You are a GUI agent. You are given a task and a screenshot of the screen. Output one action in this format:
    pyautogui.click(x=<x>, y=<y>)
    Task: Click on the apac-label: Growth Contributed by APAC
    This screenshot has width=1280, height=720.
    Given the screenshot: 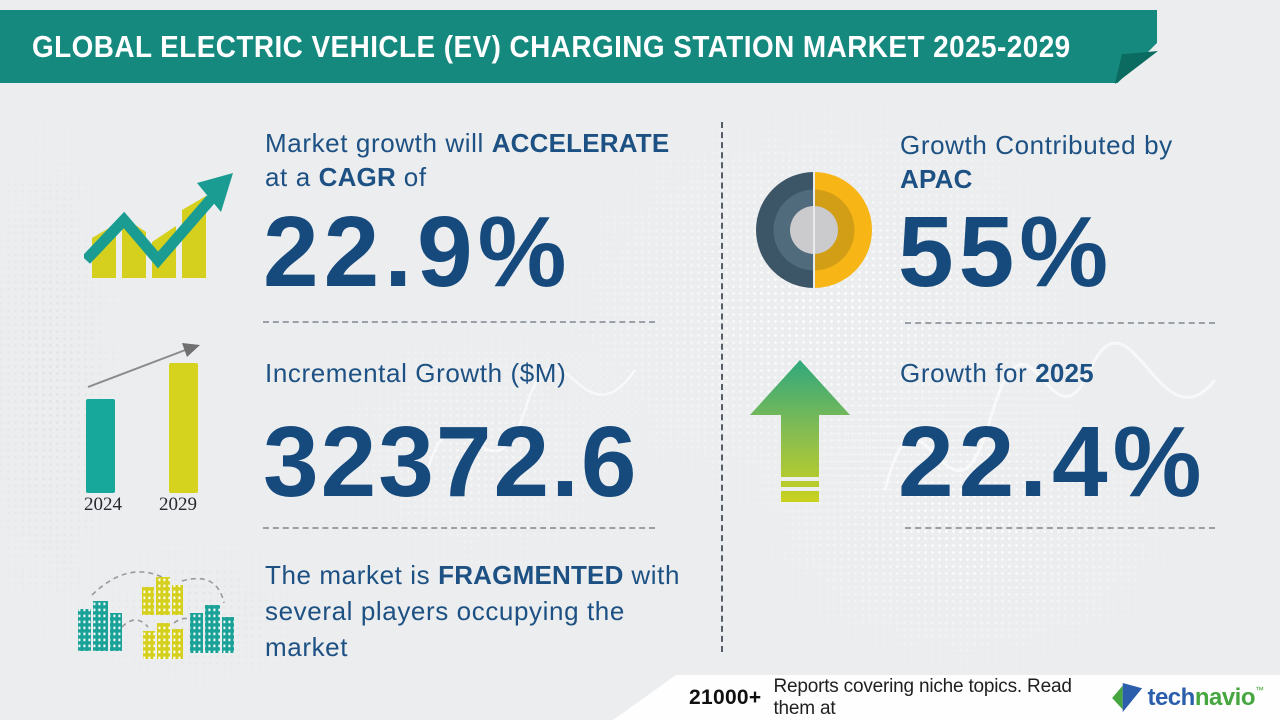 What is the action you would take?
    pyautogui.click(x=1065, y=162)
    